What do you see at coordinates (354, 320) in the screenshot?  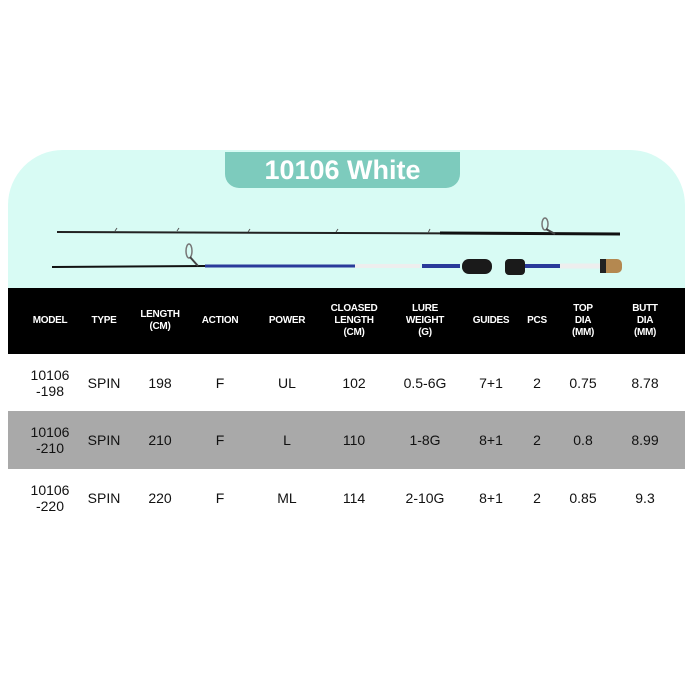 I see `header-closed-length: CLOASED LENGTH (CM)` at bounding box center [354, 320].